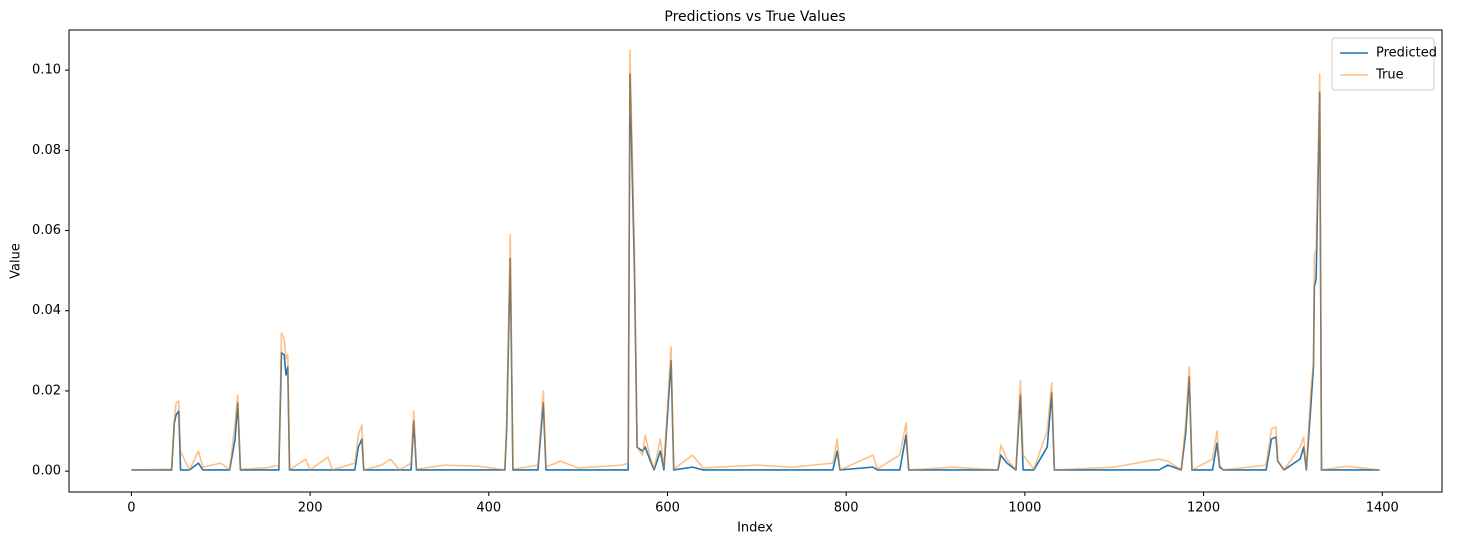 Image resolution: width=1475 pixels, height=545 pixels. What do you see at coordinates (131, 508) in the screenshot?
I see `x-tick-label: 0` at bounding box center [131, 508].